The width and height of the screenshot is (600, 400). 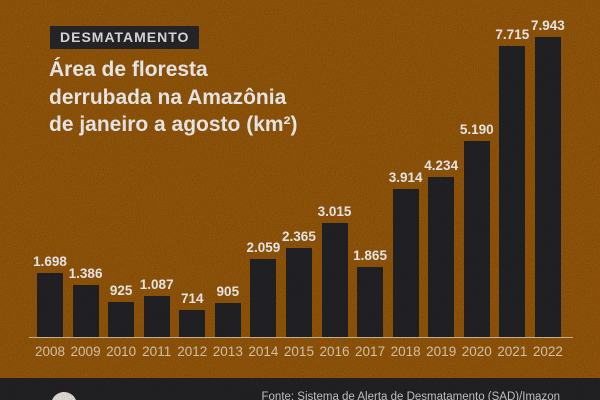 I want to click on year-label-2016: 2016, so click(x=334, y=351).